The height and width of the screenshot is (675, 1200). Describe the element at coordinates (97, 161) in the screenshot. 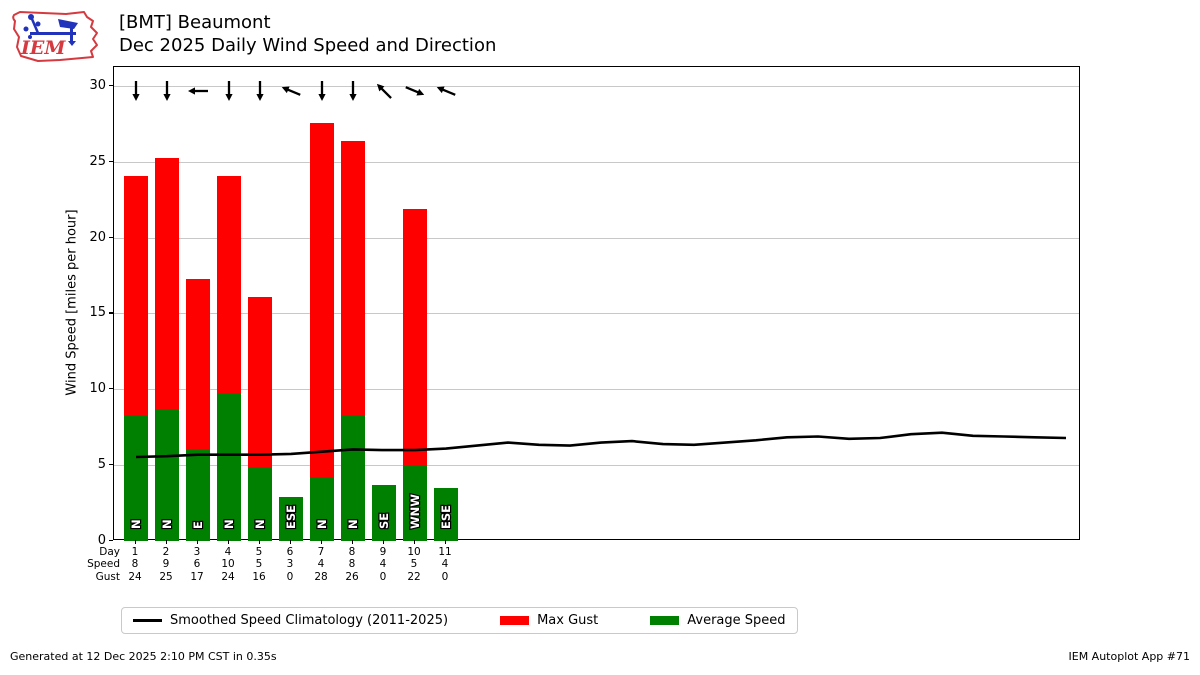

I see `y-tick-label-25: 25` at that location.